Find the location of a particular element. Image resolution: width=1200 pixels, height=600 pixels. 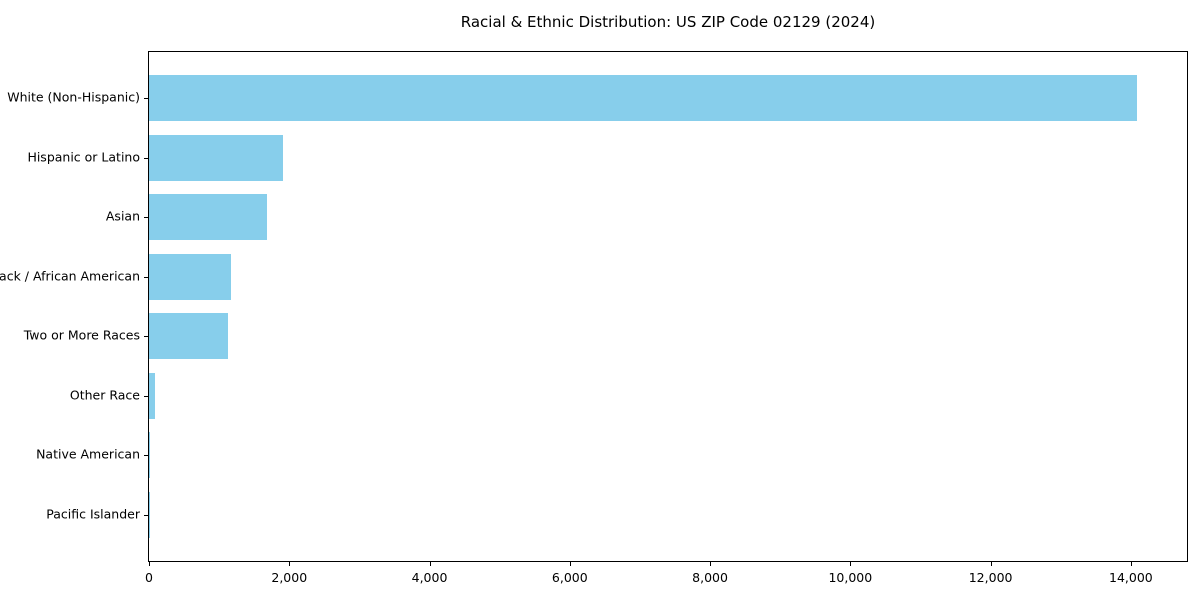

y-axis-label-black-african-american: Black / African American is located at coordinates (70, 276).